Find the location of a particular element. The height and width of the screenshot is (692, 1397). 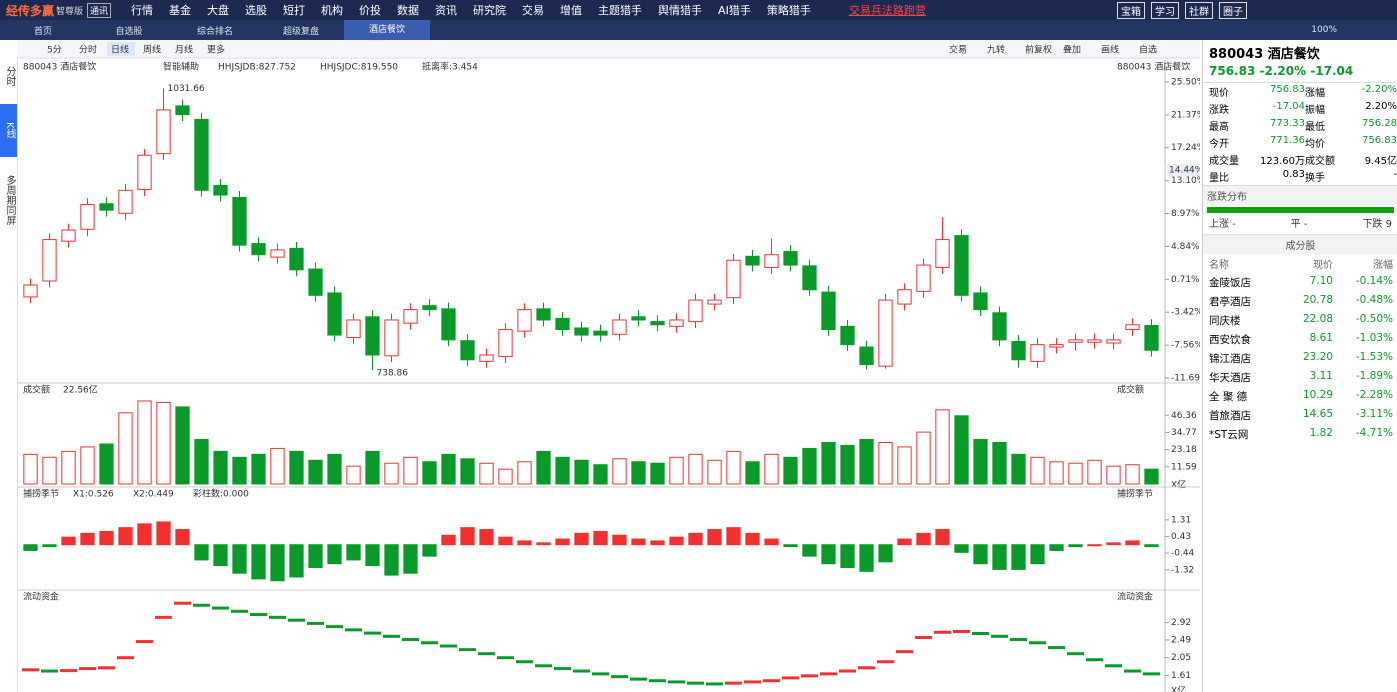

tool-button: 叠加 is located at coordinates (1072, 50).